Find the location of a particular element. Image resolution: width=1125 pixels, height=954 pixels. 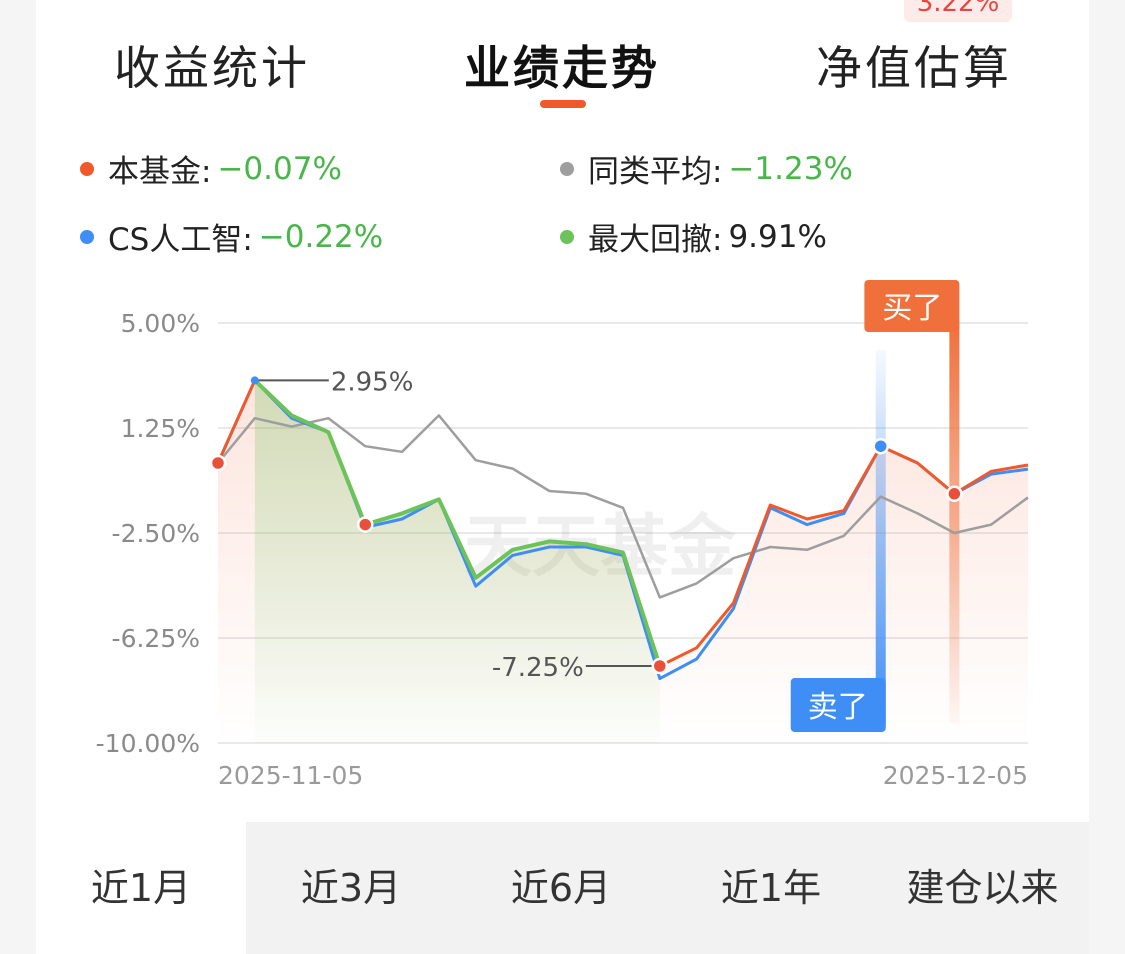

legend-index: CS人工智: −0.22% is located at coordinates (231, 236).